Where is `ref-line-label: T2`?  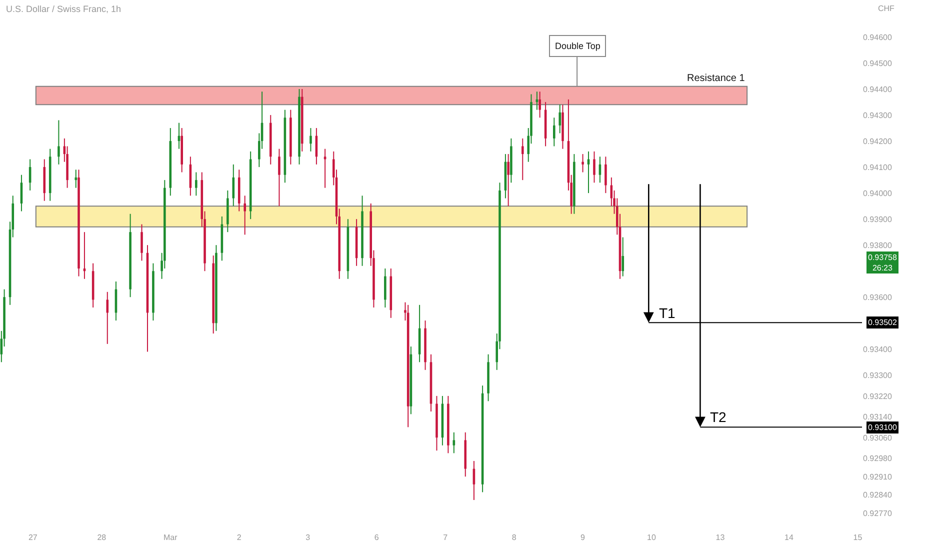
ref-line-label: T2 is located at coordinates (718, 417).